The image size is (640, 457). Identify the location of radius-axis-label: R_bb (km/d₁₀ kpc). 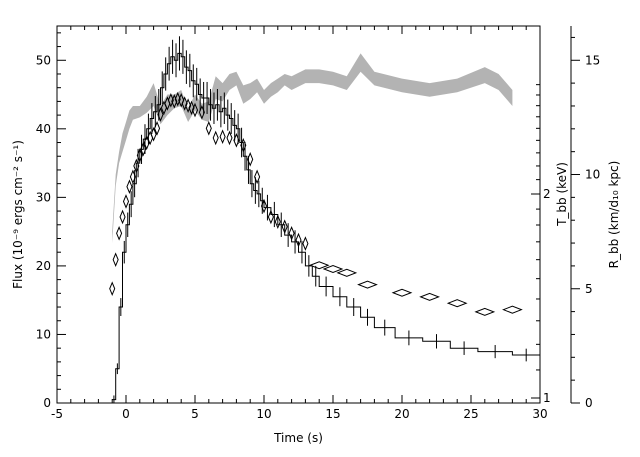
(614, 215).